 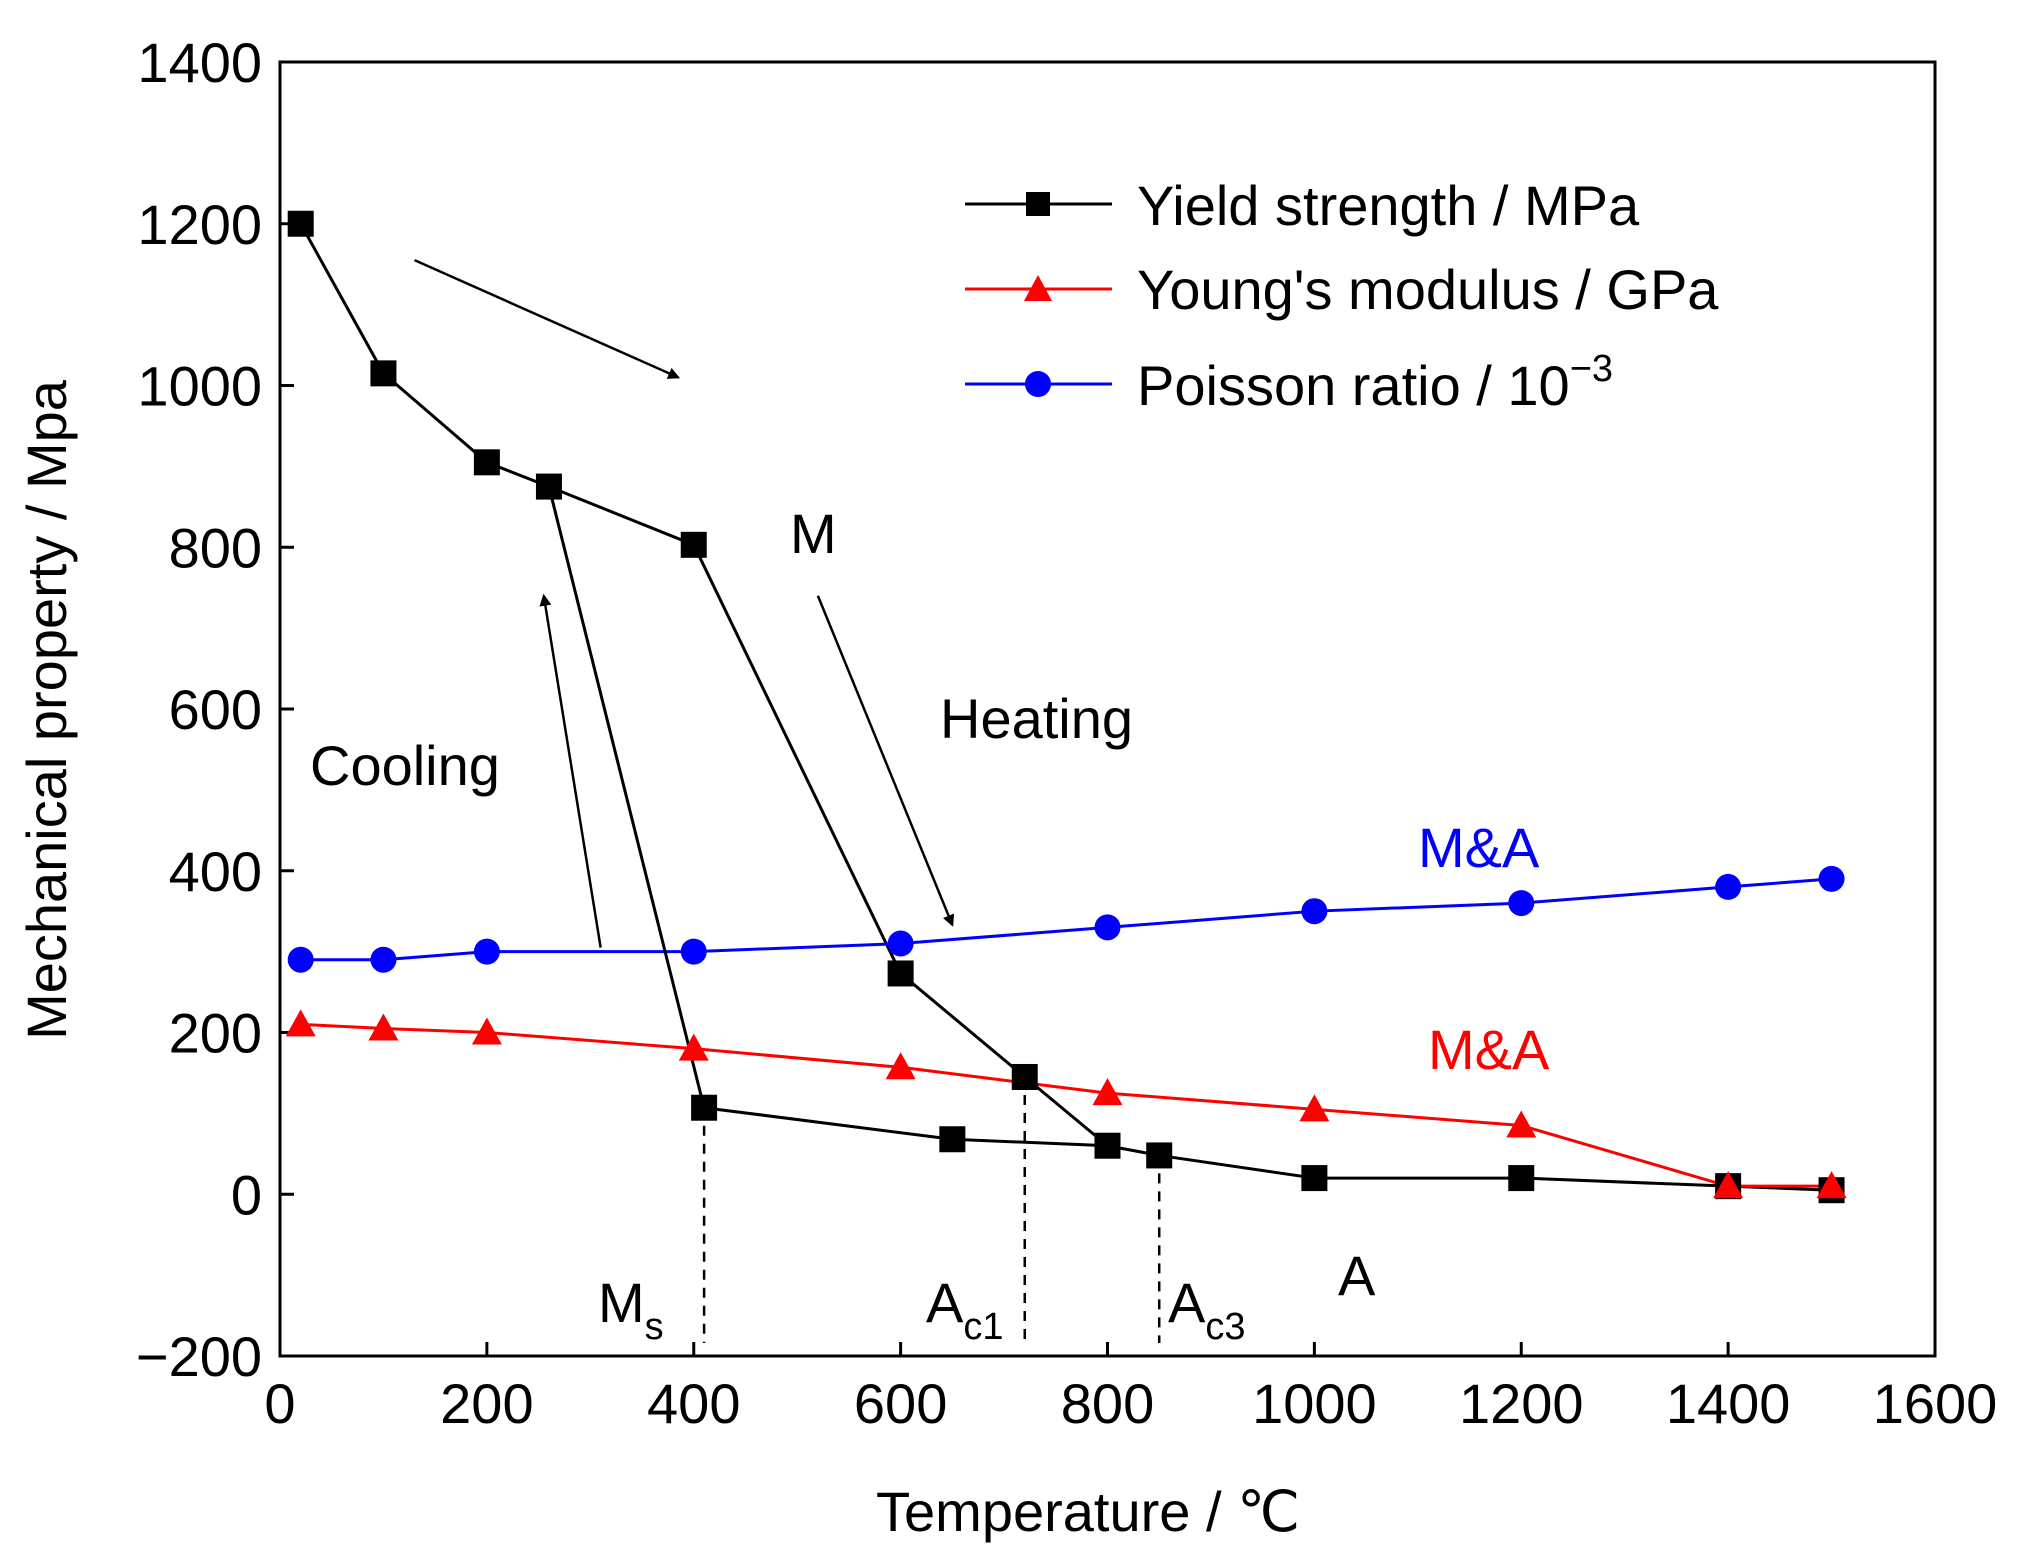 What do you see at coordinates (631, 1309) in the screenshot?
I see `ms-label: Ms` at bounding box center [631, 1309].